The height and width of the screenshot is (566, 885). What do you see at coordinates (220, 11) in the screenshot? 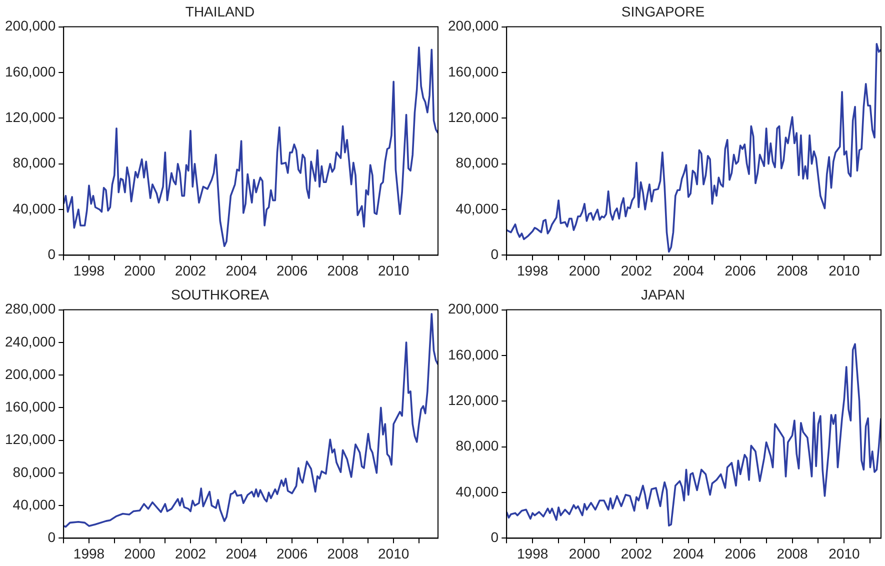
I see `chart-title: THAILAND` at bounding box center [220, 11].